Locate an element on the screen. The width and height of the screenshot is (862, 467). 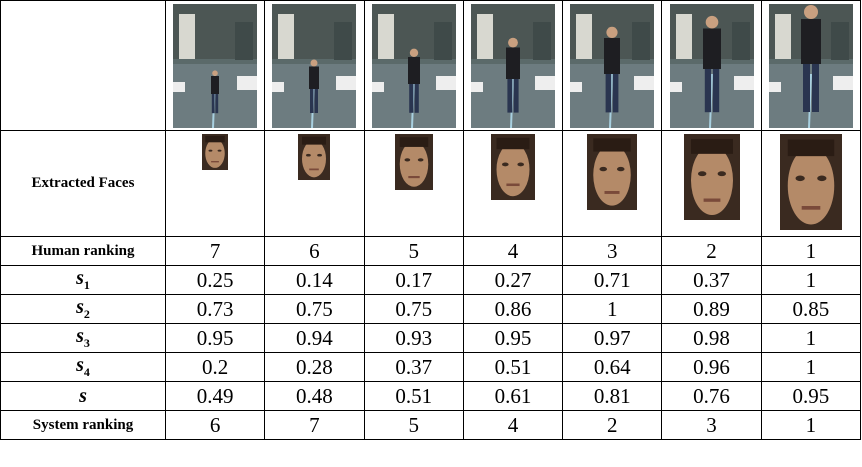
value-cell: 0.28 is located at coordinates (314, 367).